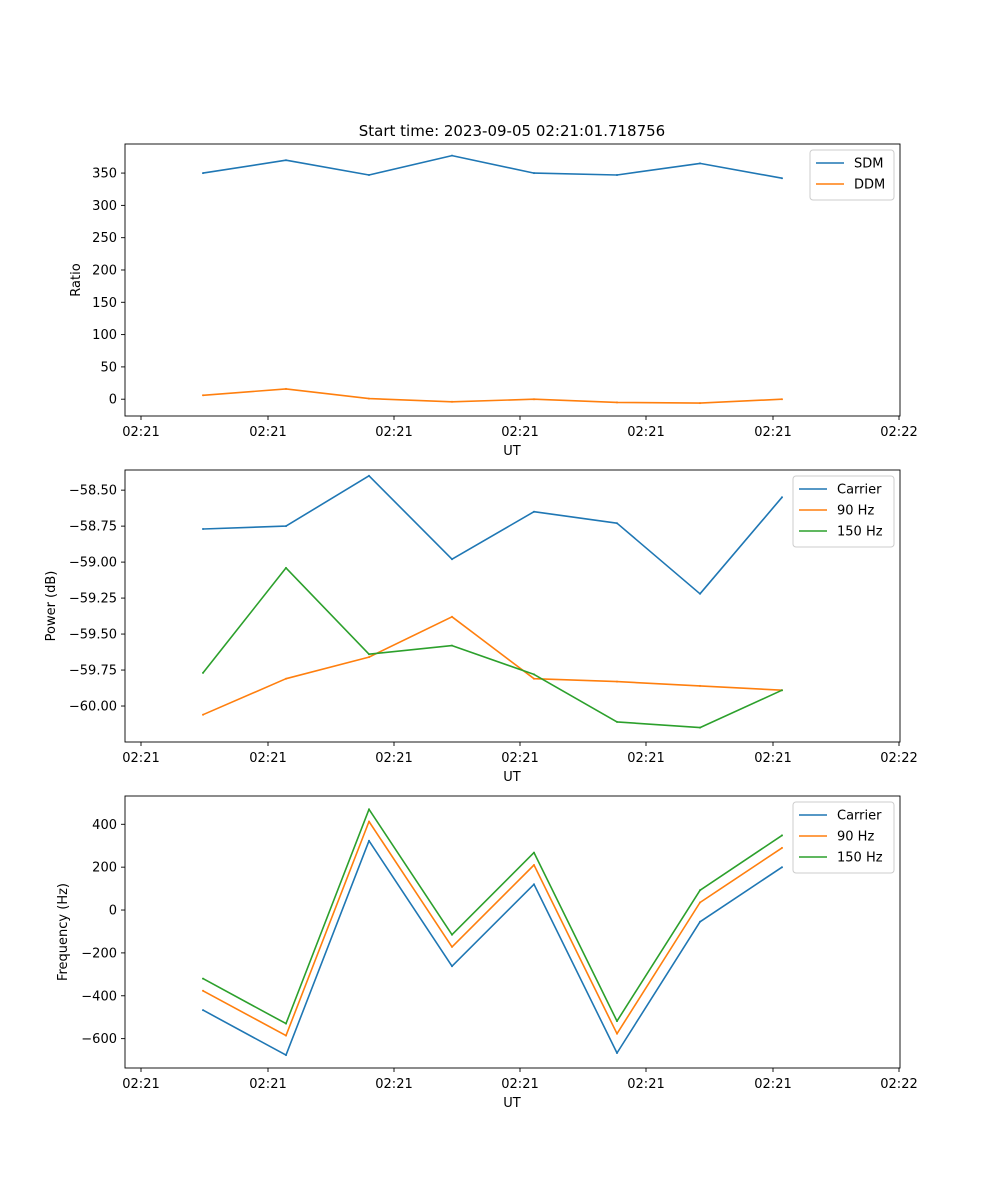 The height and width of the screenshot is (1200, 1000). Describe the element at coordinates (492, 648) in the screenshot. I see `power-series-line-150-hz` at that location.